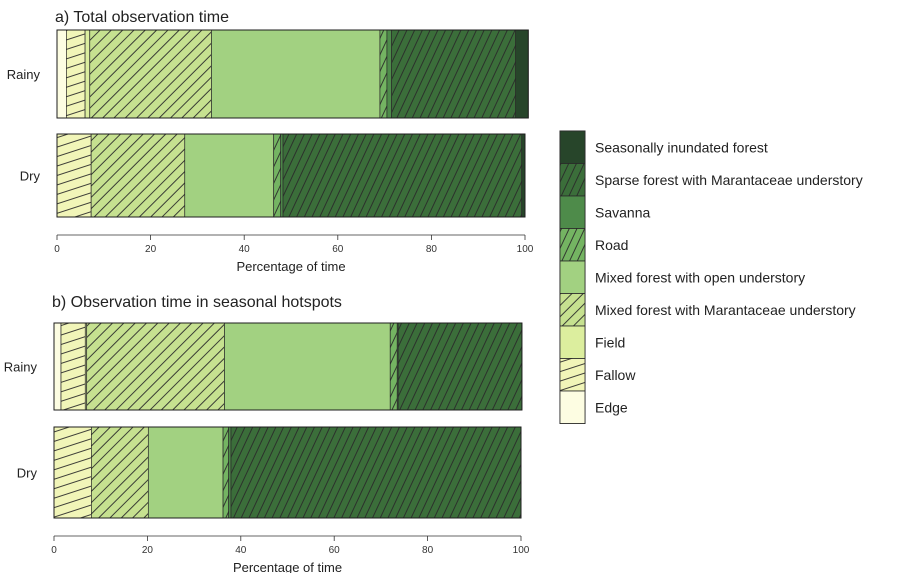  Describe the element at coordinates (700, 277) in the screenshot. I see `legend-label: Mixed forest with open understory` at that location.